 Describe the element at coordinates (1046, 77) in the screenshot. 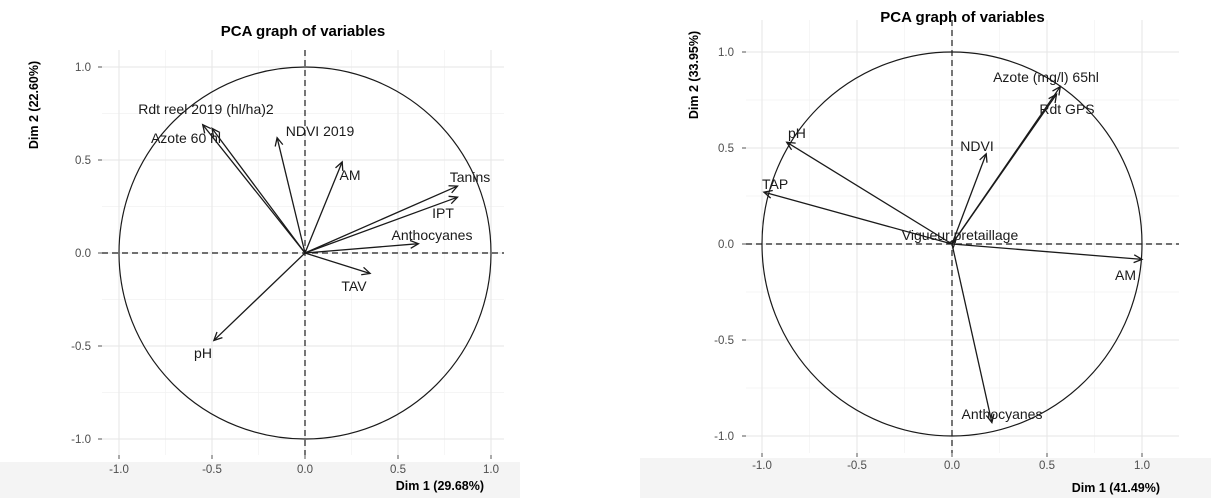

I see `chart-right-variable-label-azote-mg-l-65hl: Azote (mg/l) 65hl` at that location.